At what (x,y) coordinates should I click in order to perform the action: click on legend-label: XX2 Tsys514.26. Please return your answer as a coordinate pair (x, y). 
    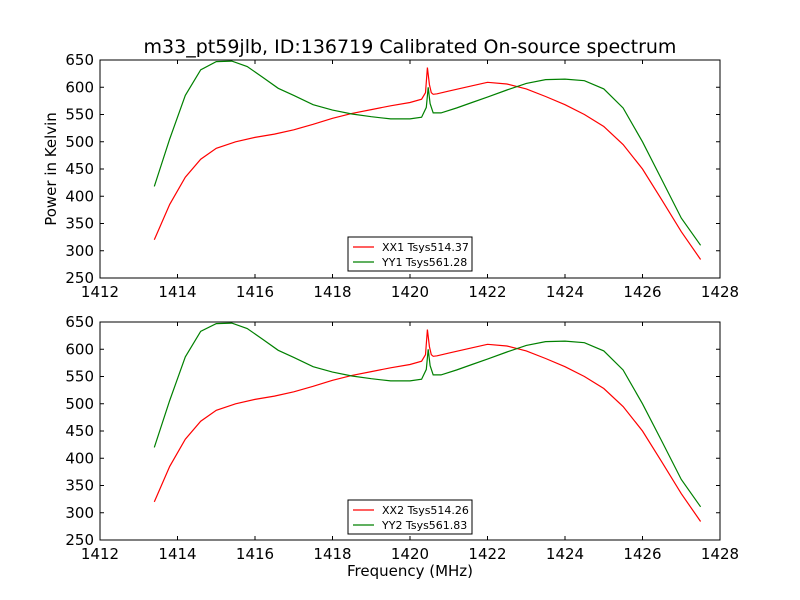
    Looking at the image, I should click on (425, 510).